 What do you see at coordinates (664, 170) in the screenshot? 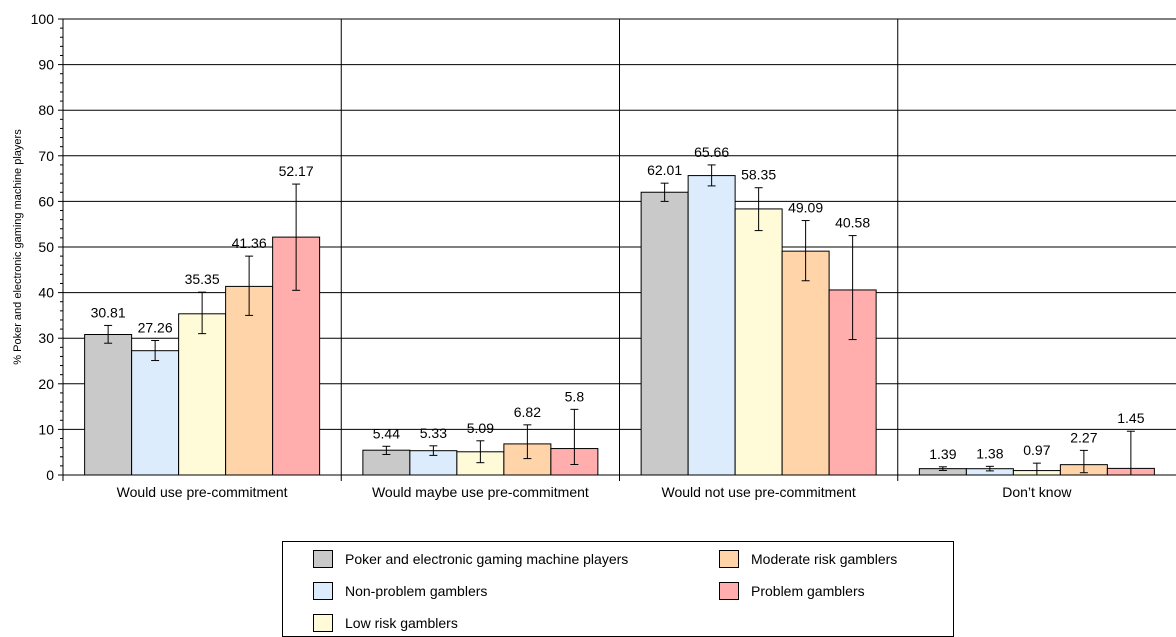
I see `data-label: 62.01` at bounding box center [664, 170].